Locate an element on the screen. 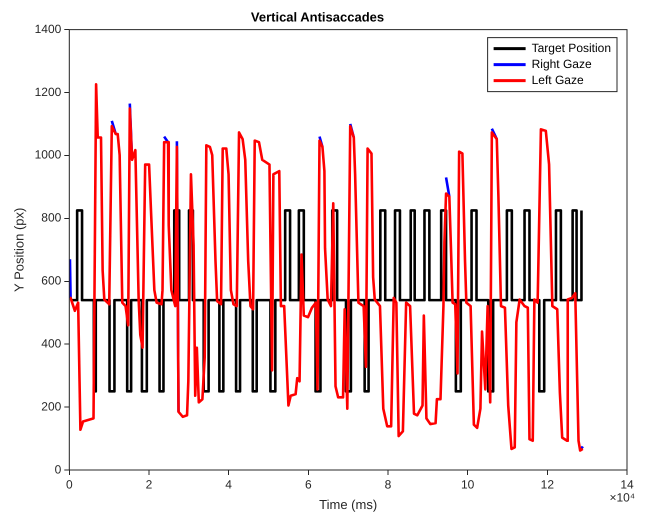 The height and width of the screenshot is (525, 647). x-tick-label: 4 is located at coordinates (228, 485).